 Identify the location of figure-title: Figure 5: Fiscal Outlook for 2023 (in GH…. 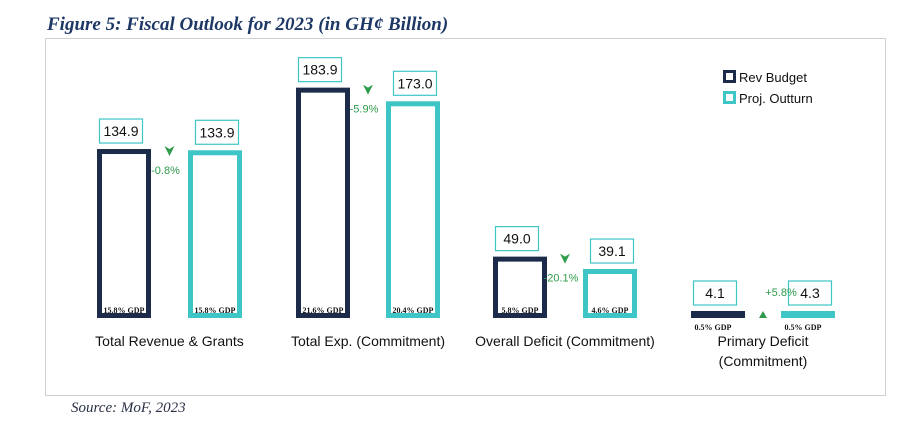
(248, 24).